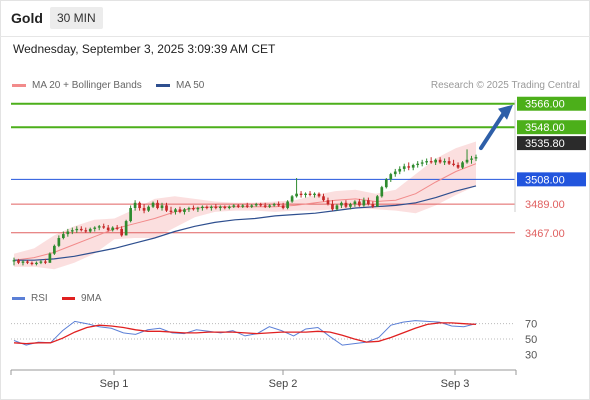 The width and height of the screenshot is (590, 400). I want to click on price-label-bg-3548.00, so click(551, 127).